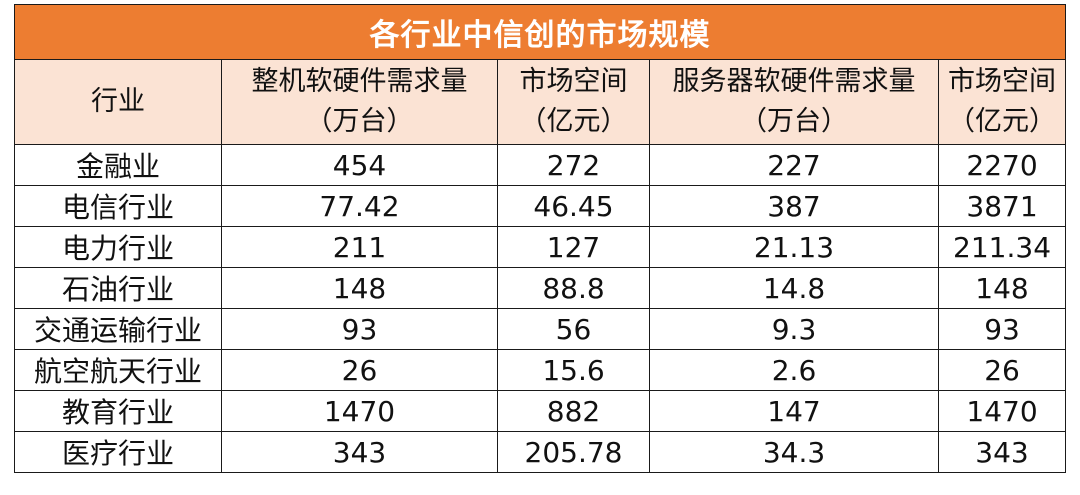 The image size is (1080, 495). I want to click on pc-demand-cell: 26, so click(359, 370).